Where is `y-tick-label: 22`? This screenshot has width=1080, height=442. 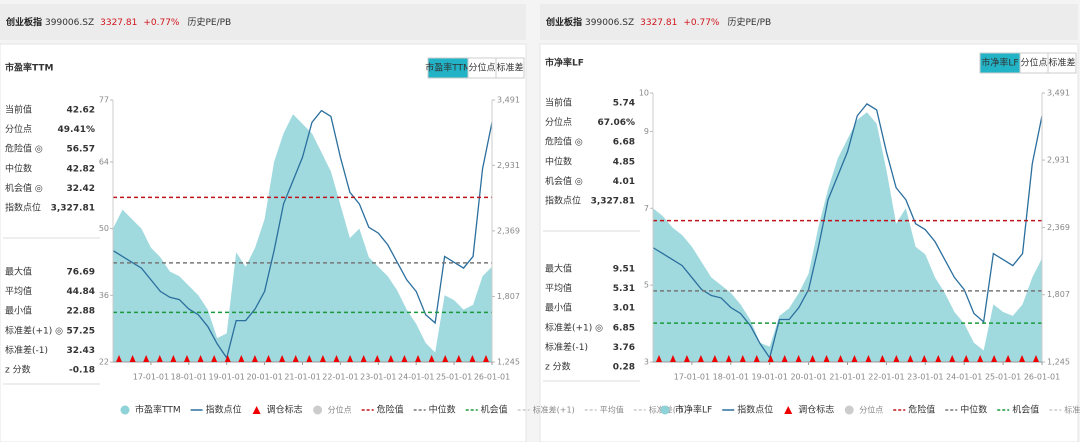
y-tick-label: 22 is located at coordinates (104, 362).